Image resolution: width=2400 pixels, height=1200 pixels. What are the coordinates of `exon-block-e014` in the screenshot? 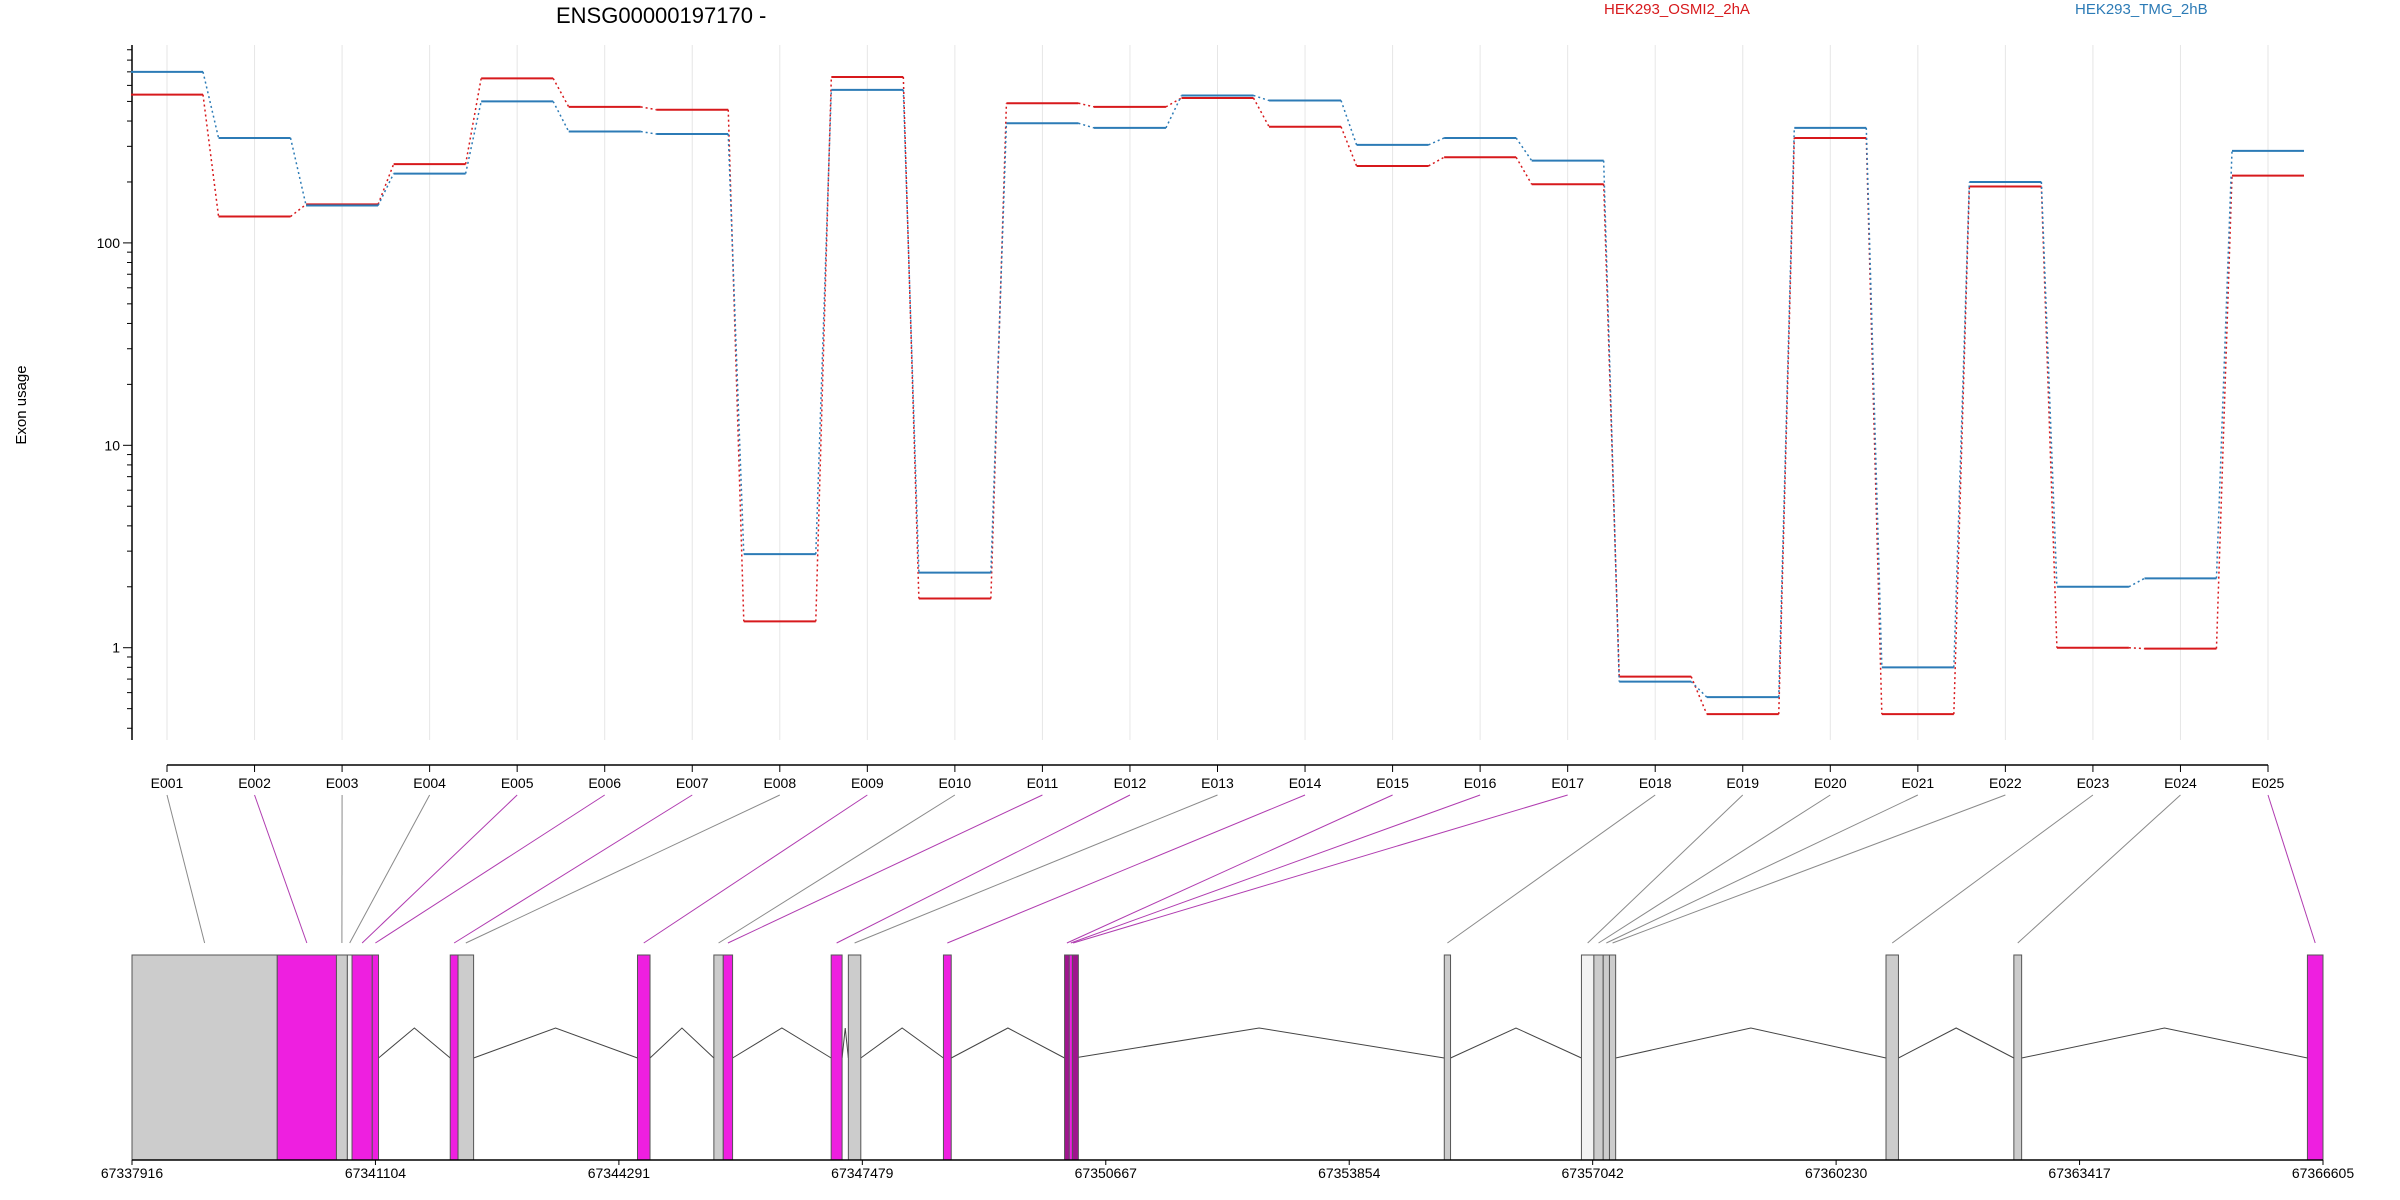 It's located at (947, 1057).